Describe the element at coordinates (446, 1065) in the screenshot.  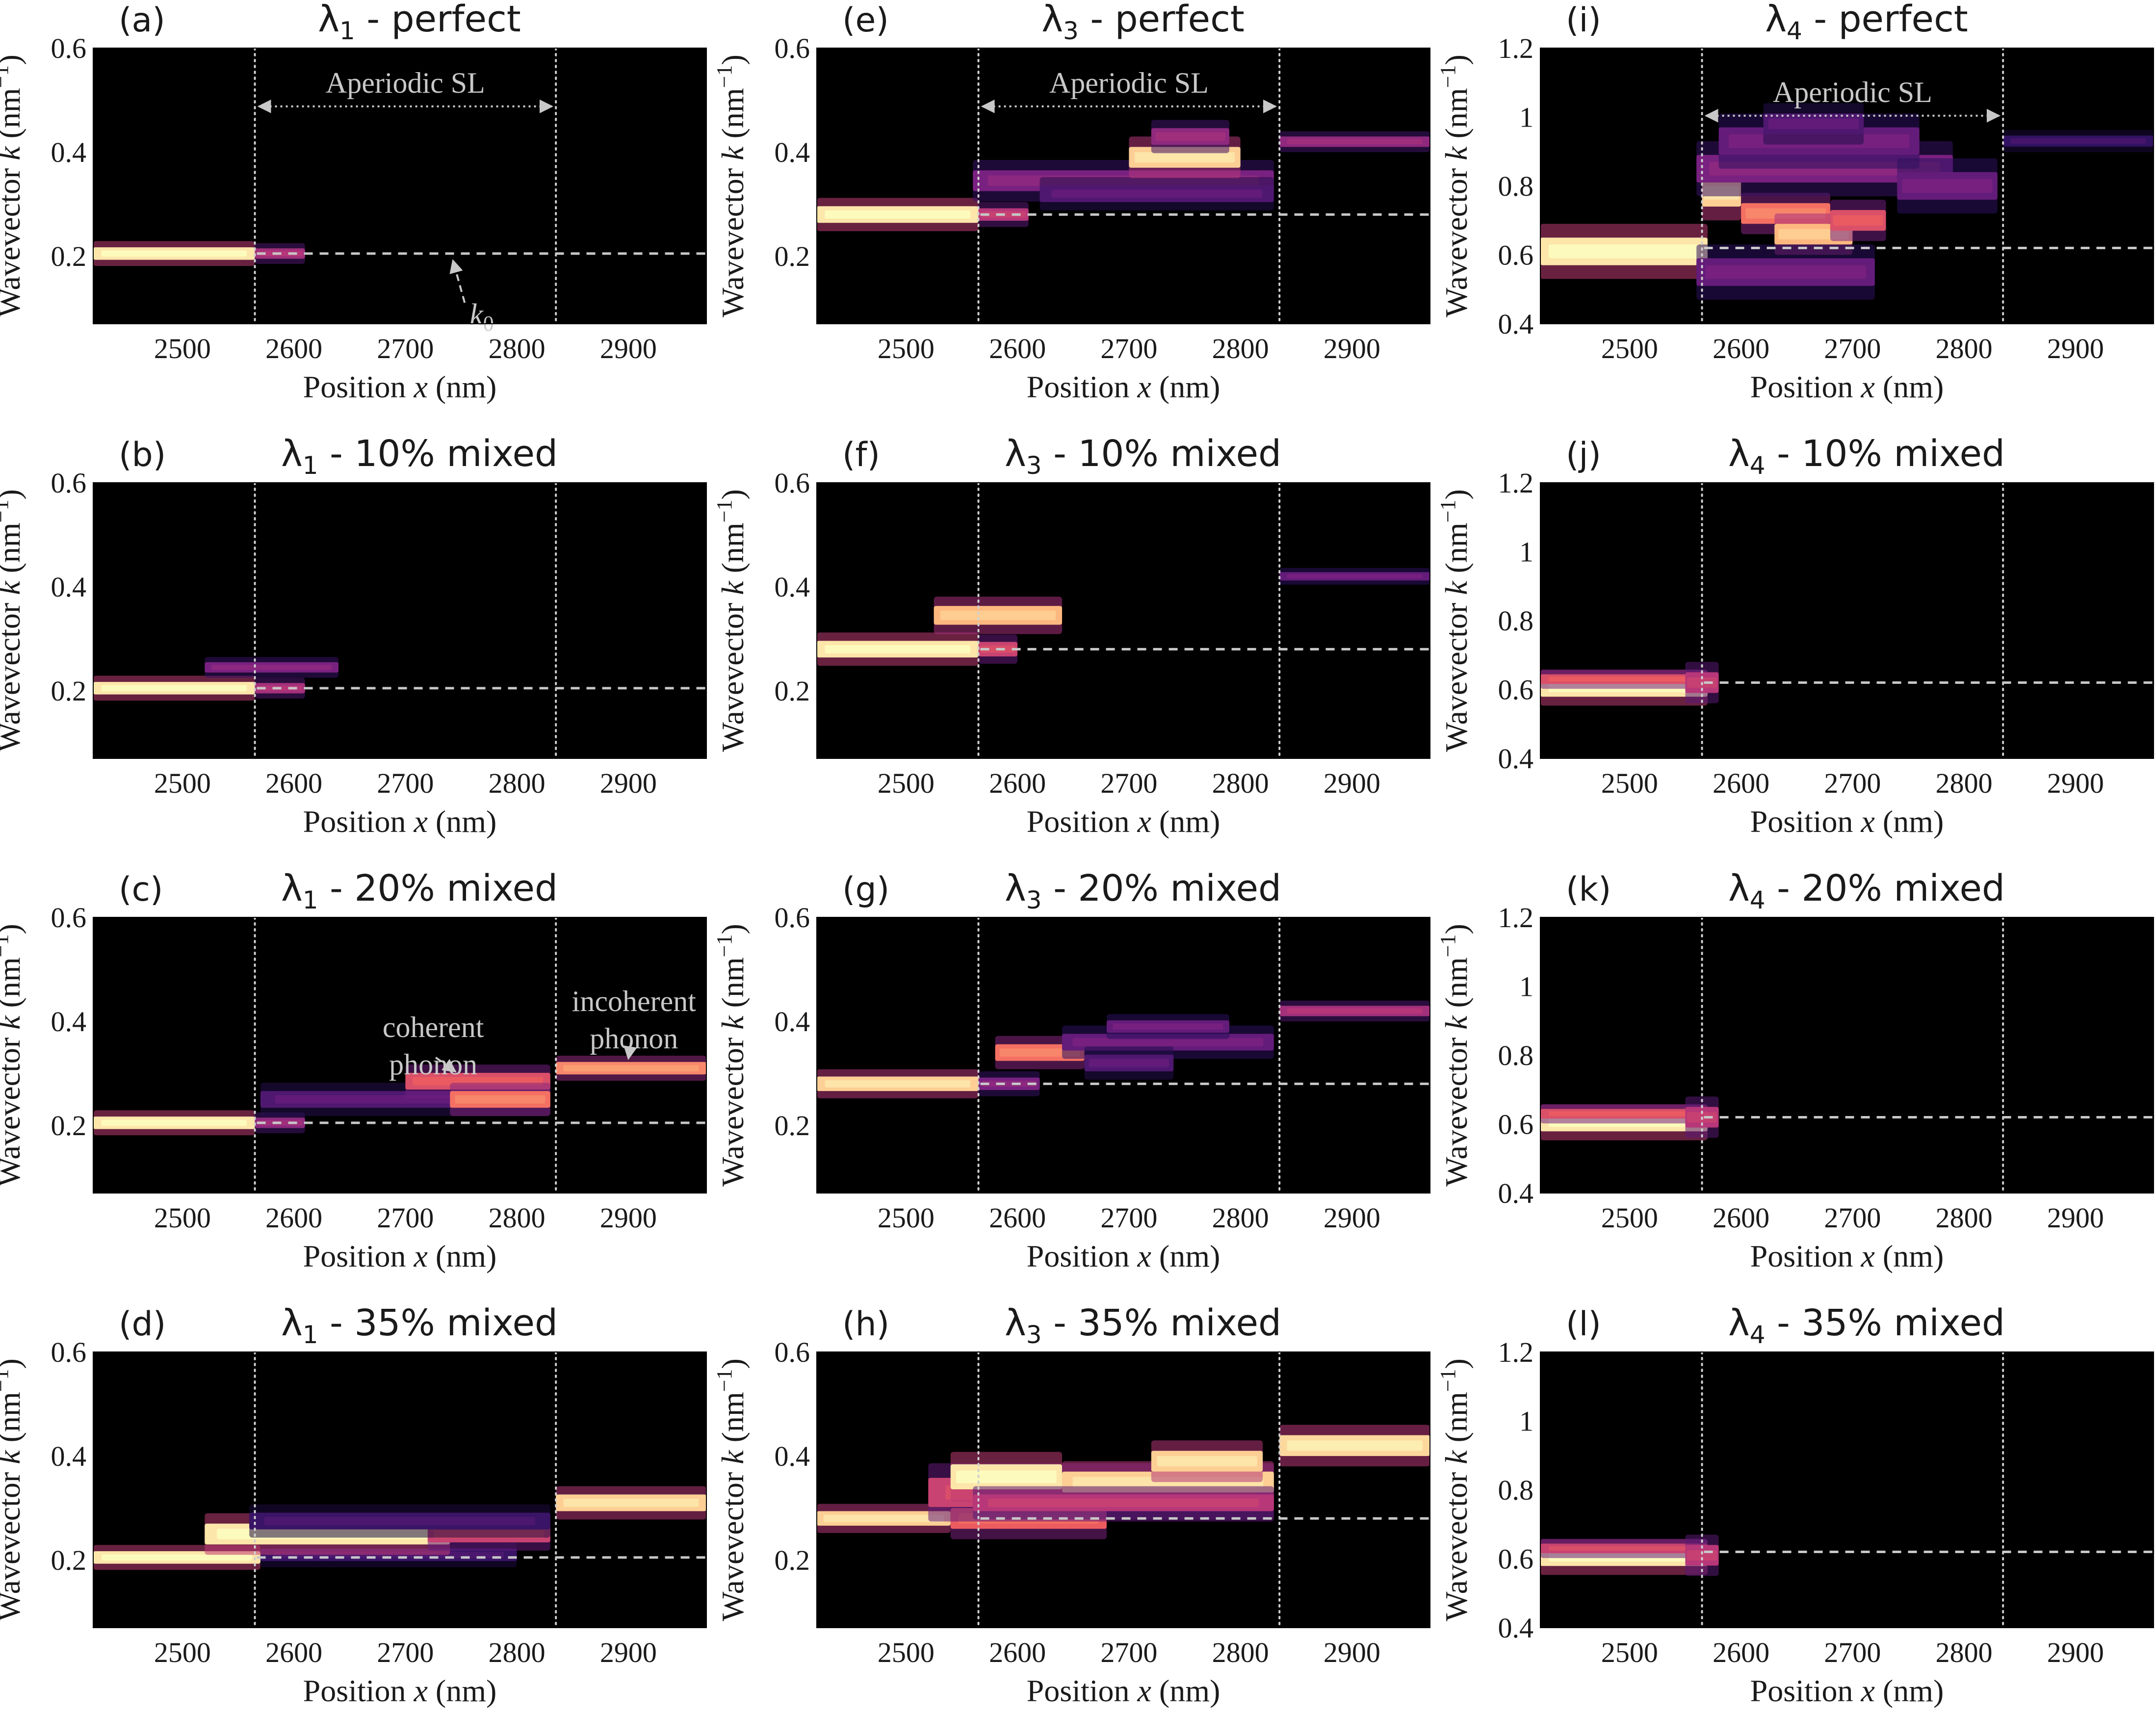
I see `phonon-annotation-arrow` at that location.